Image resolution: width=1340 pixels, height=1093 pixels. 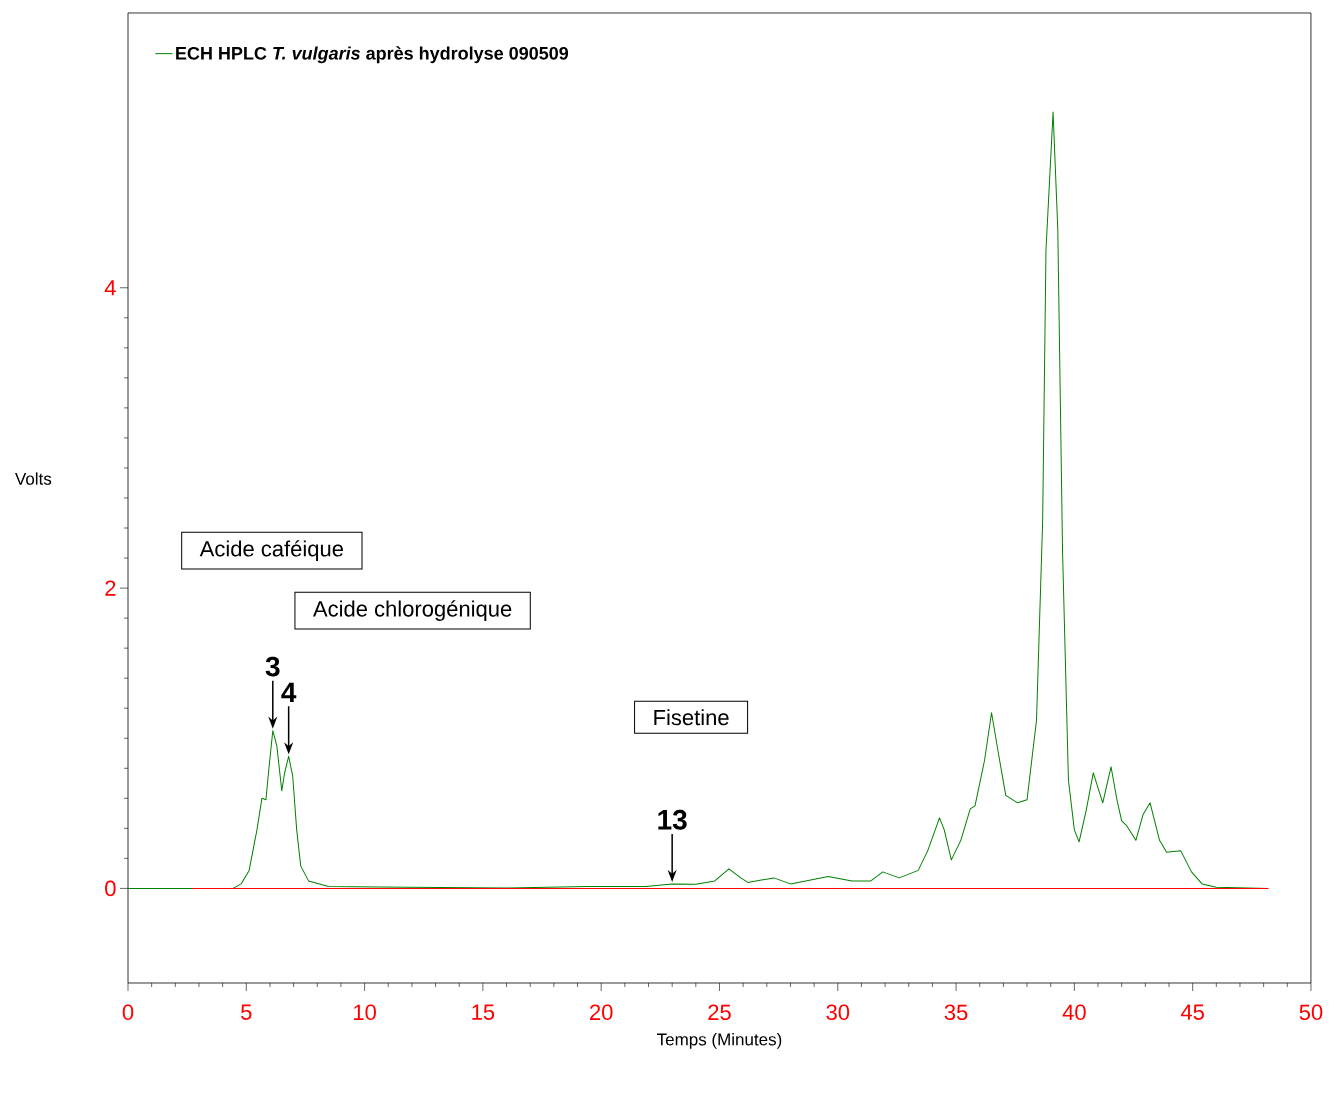 I want to click on y-tick-label: 4, so click(x=110, y=288).